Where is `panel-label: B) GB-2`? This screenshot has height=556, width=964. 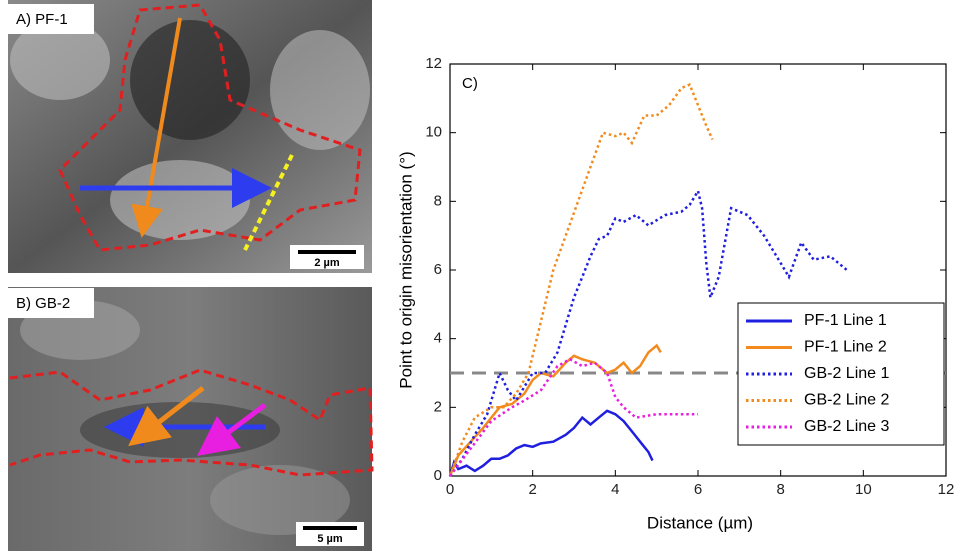 panel-label: B) GB-2 is located at coordinates (43, 303).